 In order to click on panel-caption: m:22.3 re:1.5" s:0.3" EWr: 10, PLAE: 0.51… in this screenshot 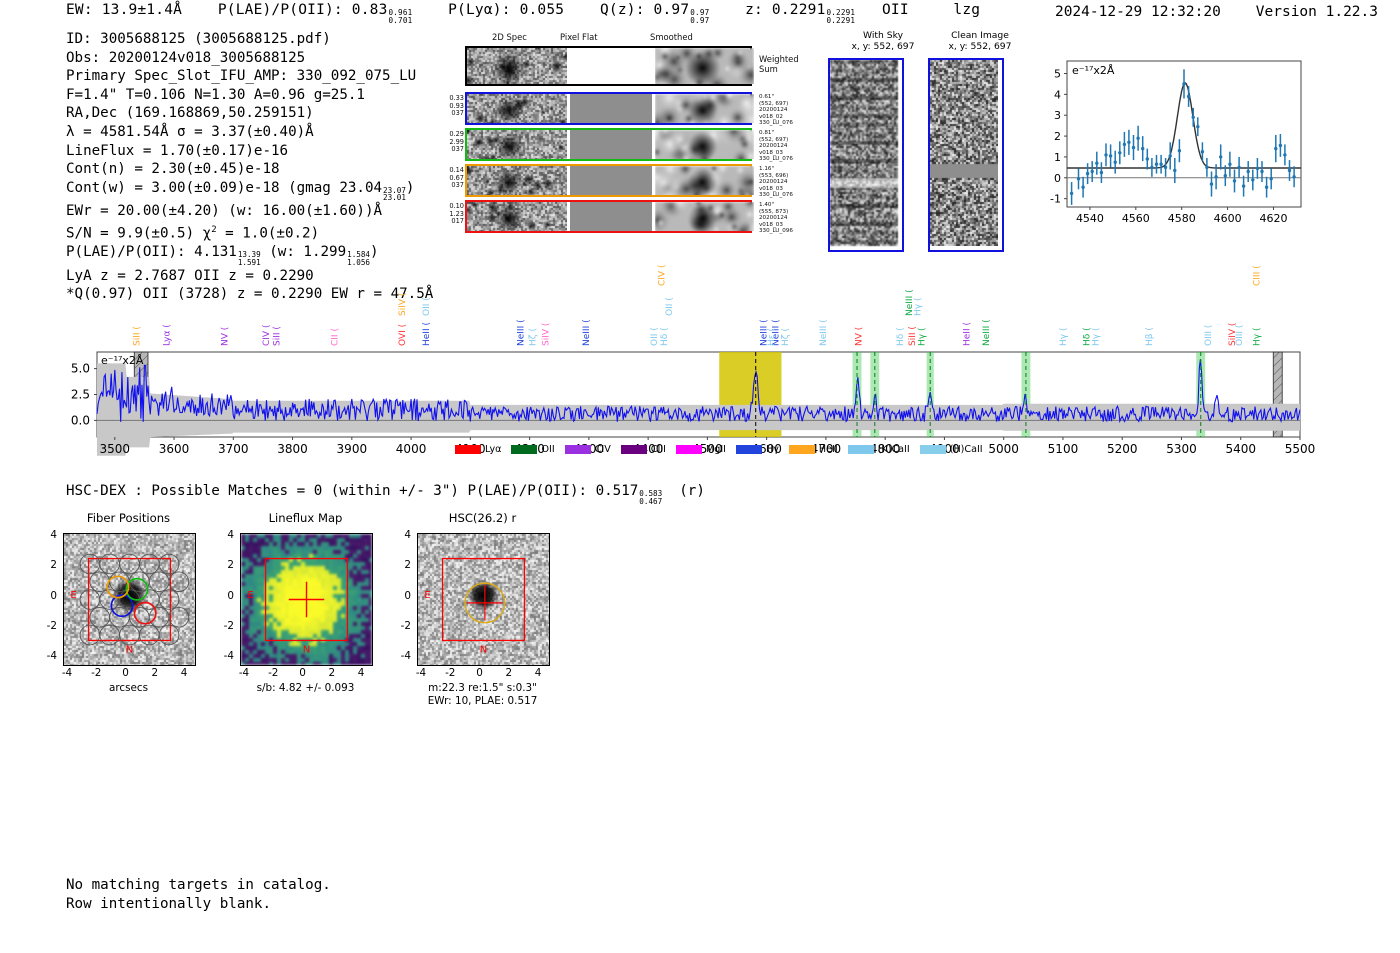, I will do `click(482, 694)`.